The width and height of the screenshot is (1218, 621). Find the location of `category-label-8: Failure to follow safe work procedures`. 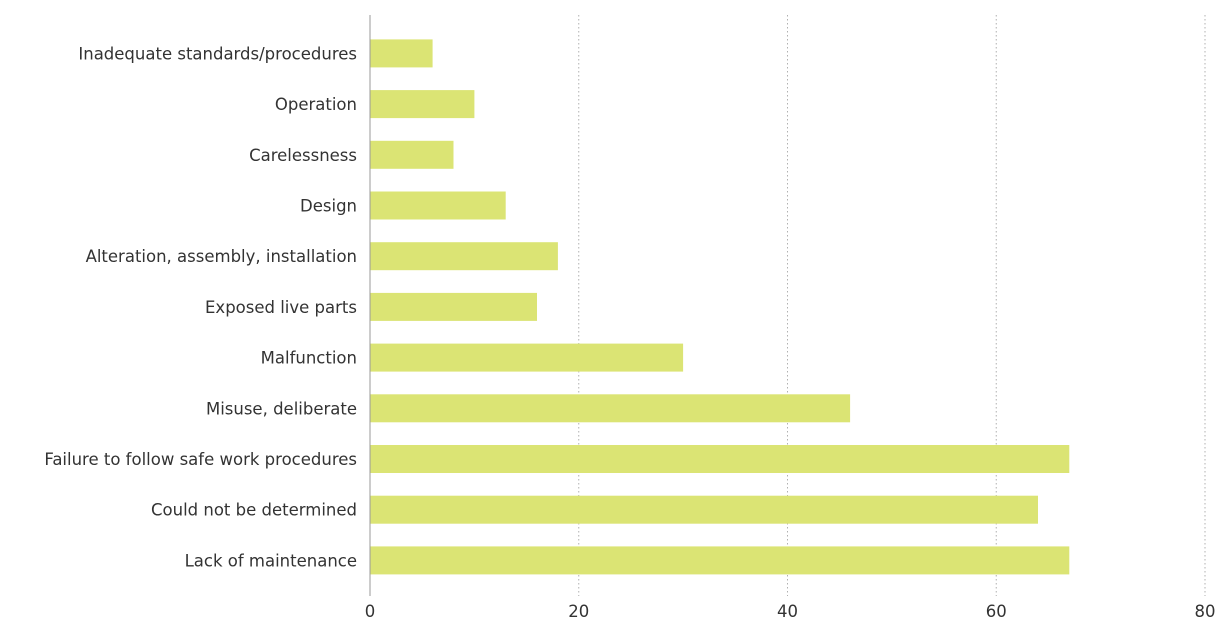

category-label-8: Failure to follow safe work procedures is located at coordinates (200, 459).